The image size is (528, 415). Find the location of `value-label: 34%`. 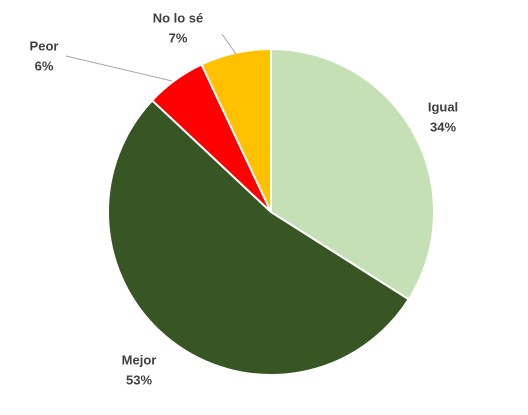

value-label: 34% is located at coordinates (443, 126).